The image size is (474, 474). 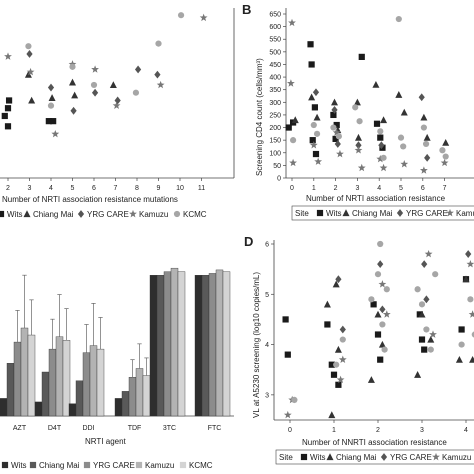 What do you see at coordinates (132, 397) in the screenshot?
I see `bar-tdf-yrg-care` at bounding box center [132, 397].